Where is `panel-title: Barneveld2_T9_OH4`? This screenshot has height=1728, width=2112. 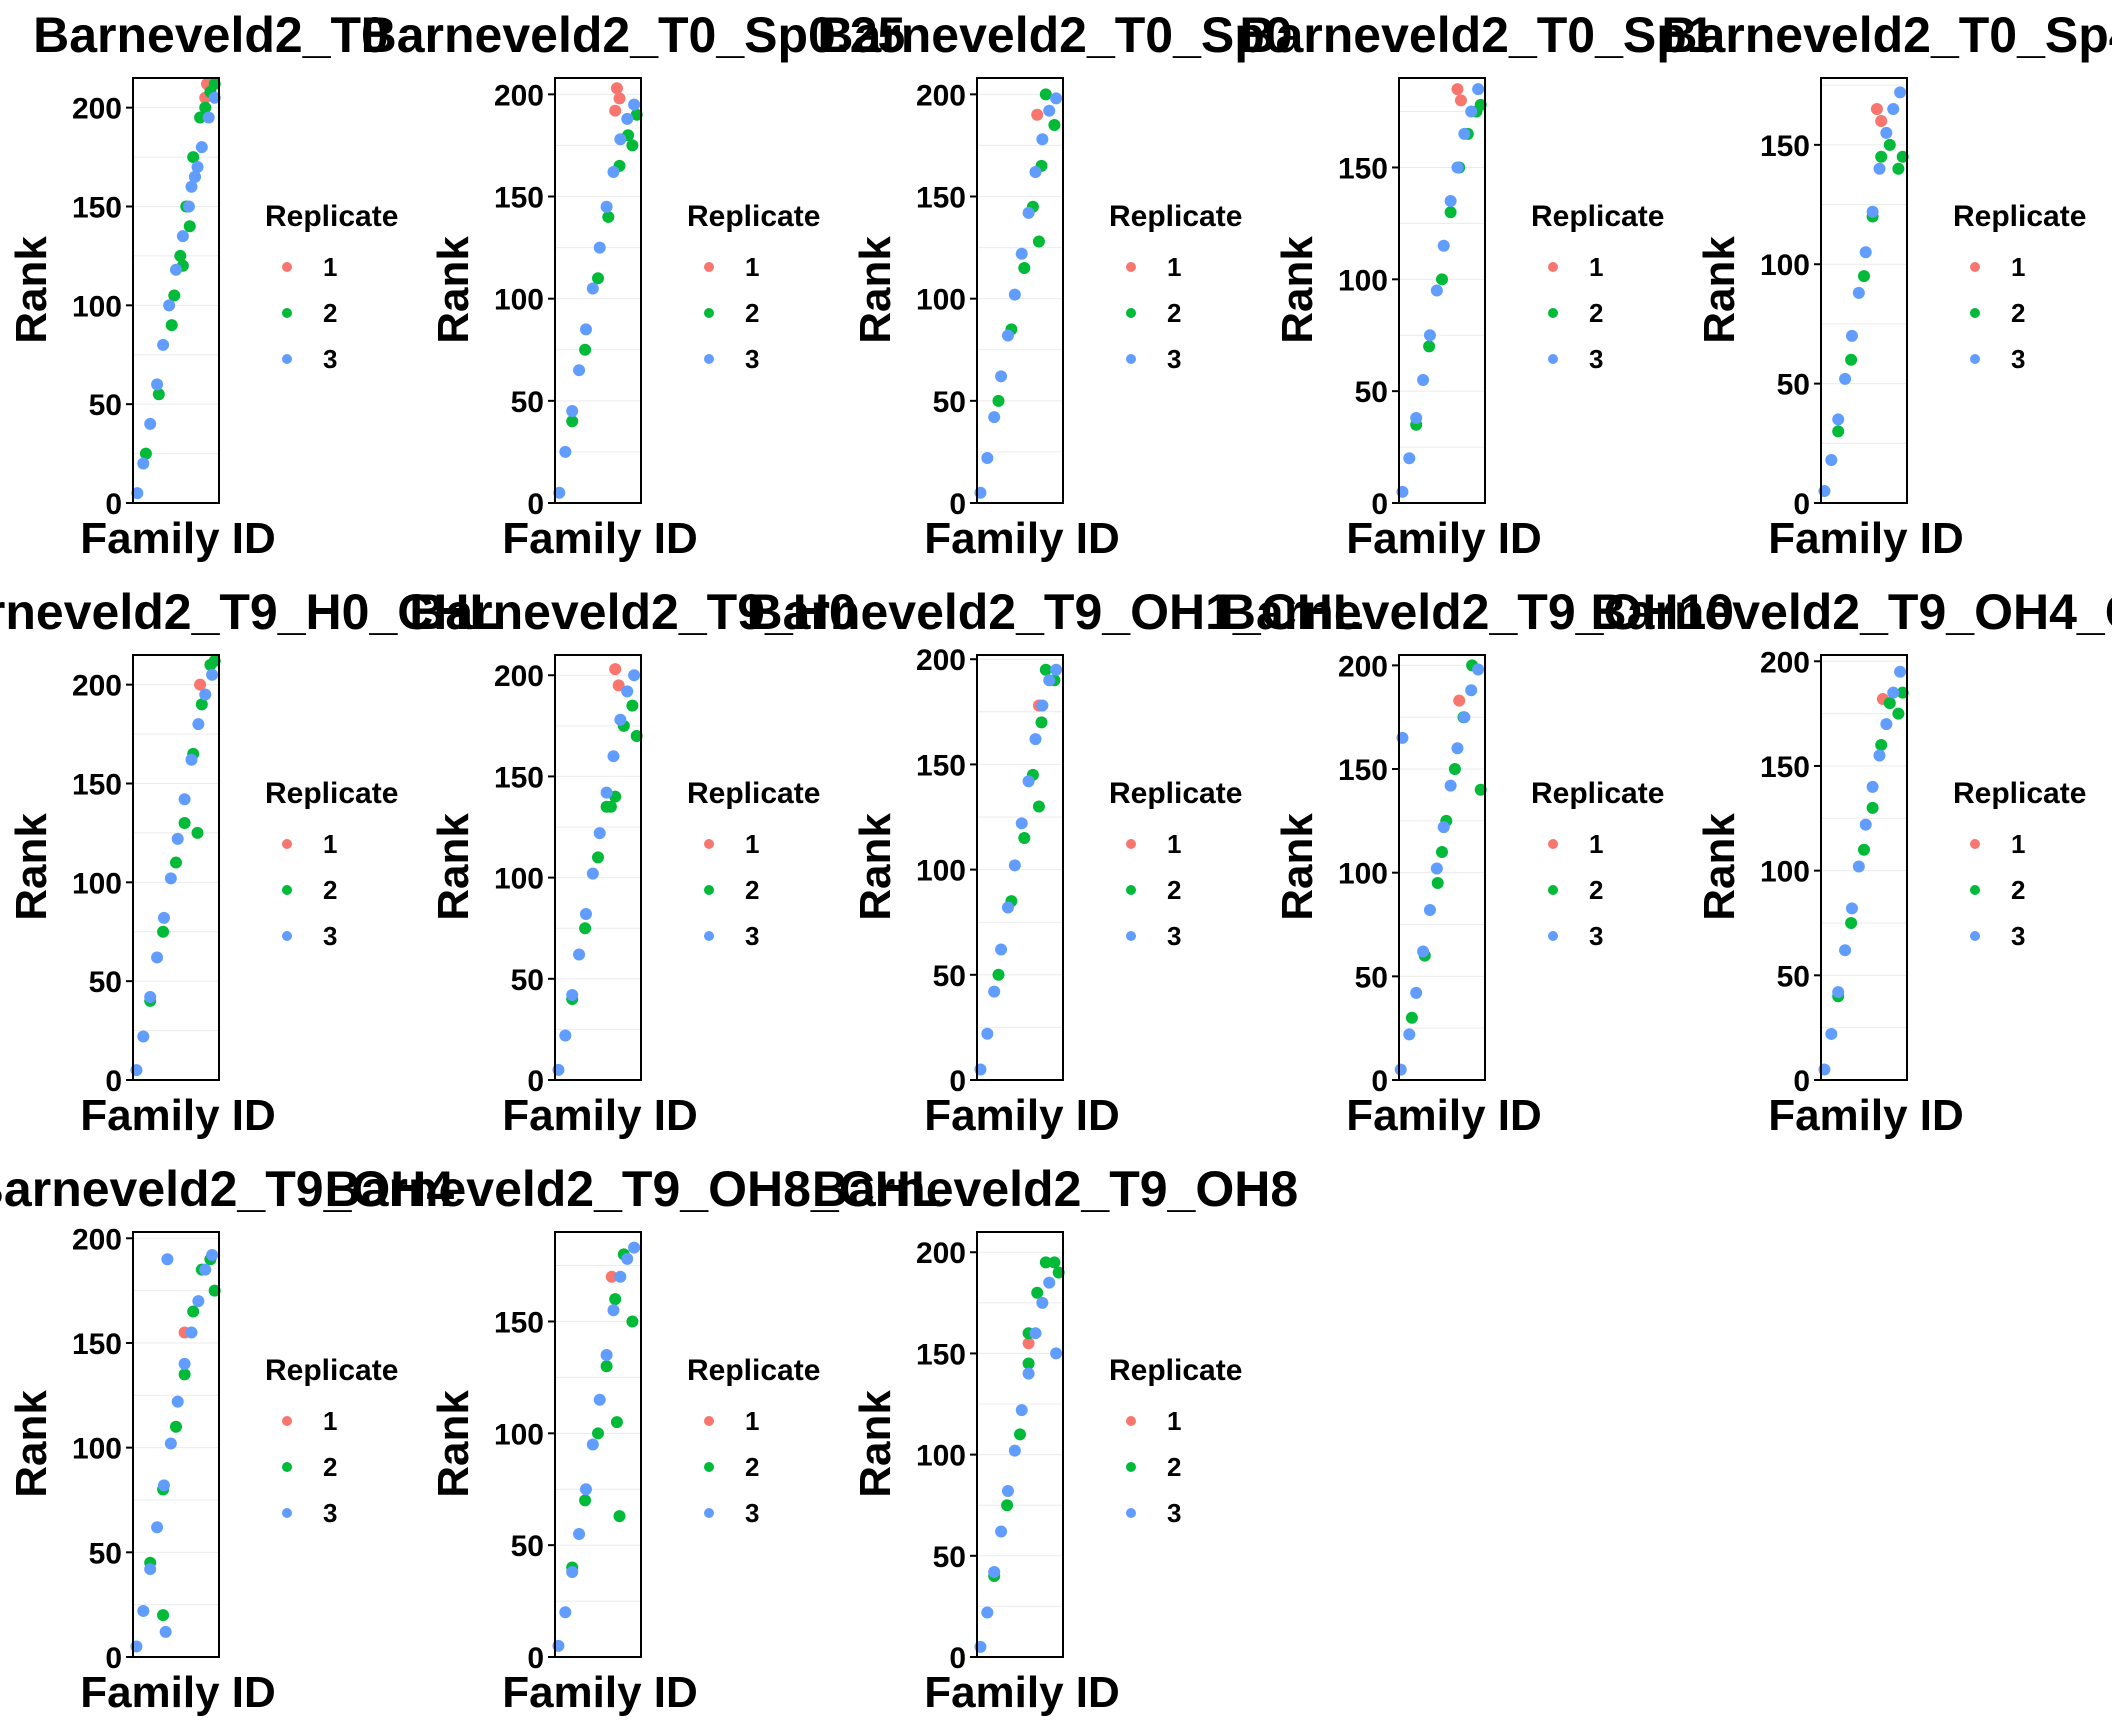
panel-title: Barneveld2_T9_OH4 is located at coordinates (227, 1189).